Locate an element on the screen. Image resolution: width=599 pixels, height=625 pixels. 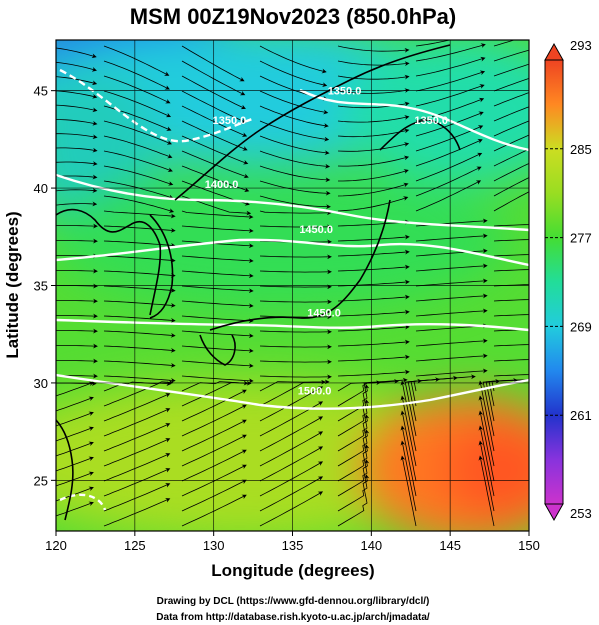
x-tick-label: 125 is located at coordinates (135, 545).